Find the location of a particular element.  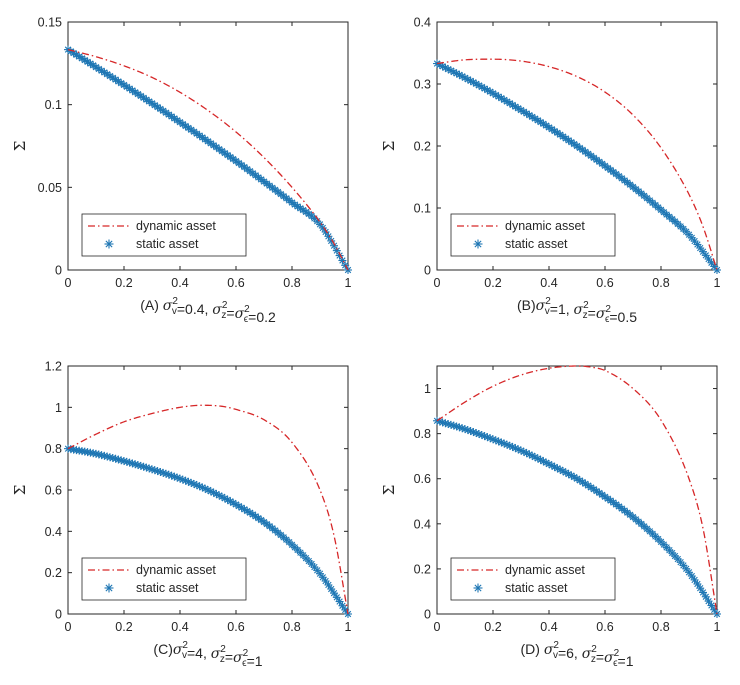

caption-value: =0.5 is located at coordinates (623, 317).